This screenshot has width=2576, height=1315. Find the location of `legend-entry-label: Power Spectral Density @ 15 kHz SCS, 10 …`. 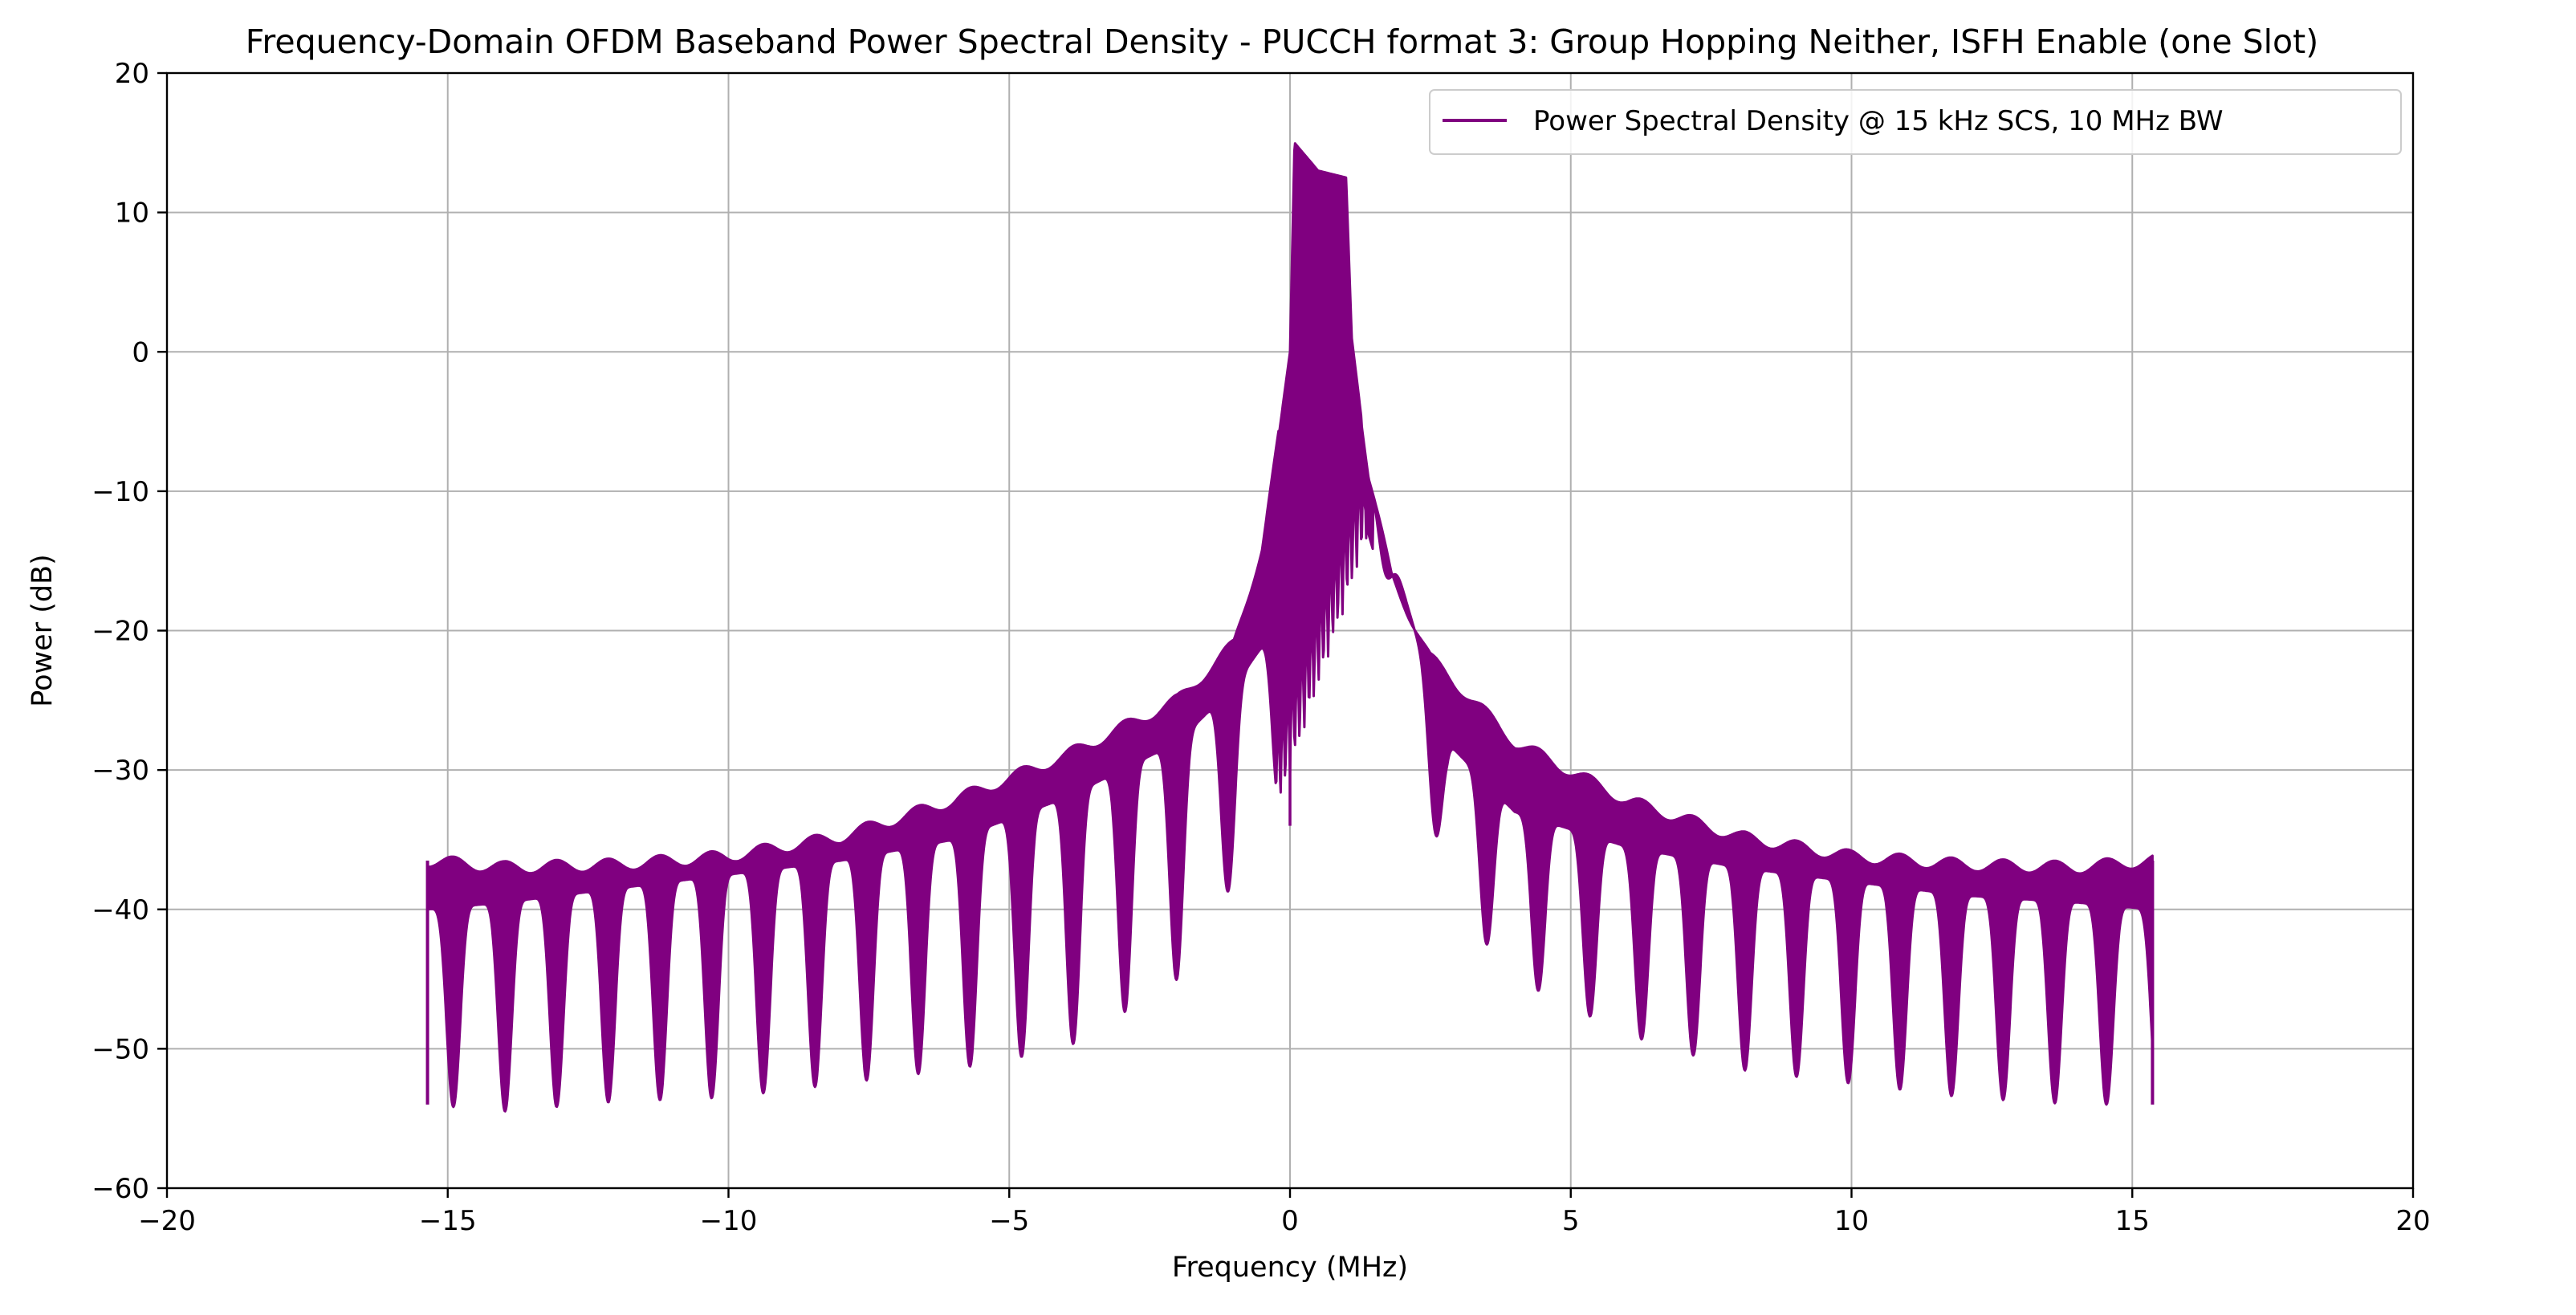

legend-entry-label: Power Spectral Density @ 15 kHz SCS, 10 … is located at coordinates (1878, 121).